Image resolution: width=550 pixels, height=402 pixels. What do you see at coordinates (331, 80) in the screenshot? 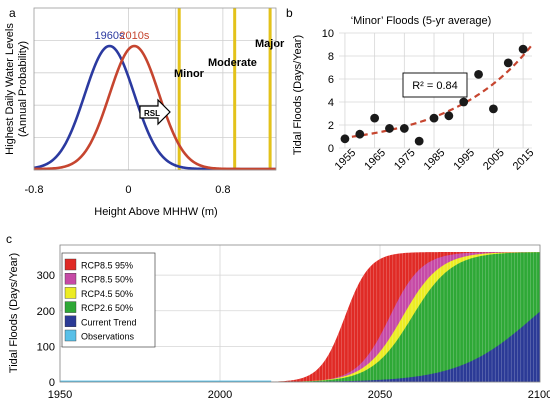
I see `panel-b-y-tick-6: 6` at bounding box center [331, 80].